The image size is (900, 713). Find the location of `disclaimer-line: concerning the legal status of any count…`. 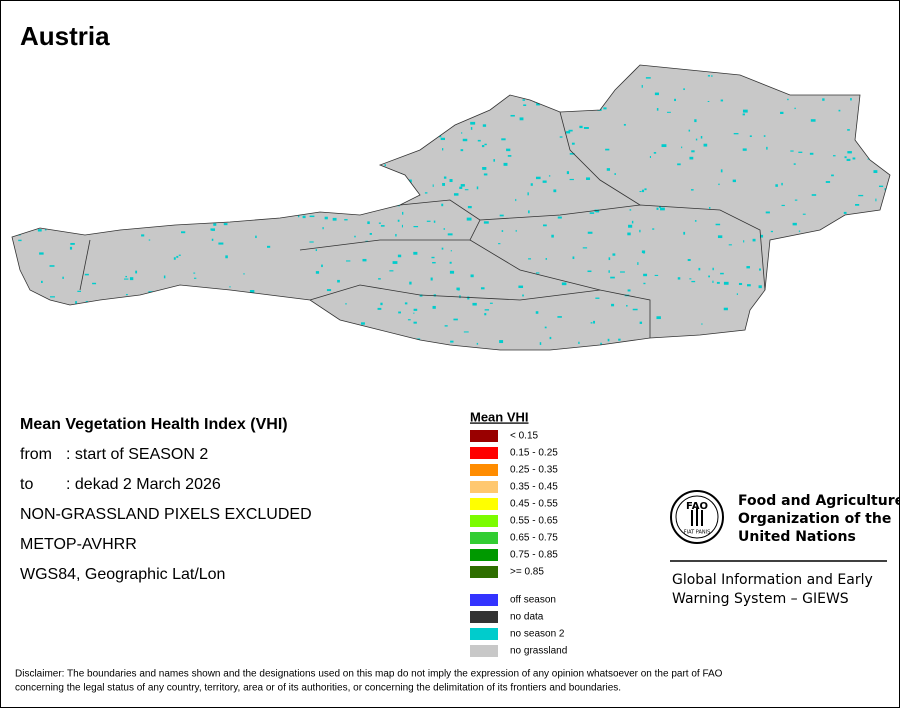

disclaimer-line: concerning the legal status of any count… is located at coordinates (318, 688).